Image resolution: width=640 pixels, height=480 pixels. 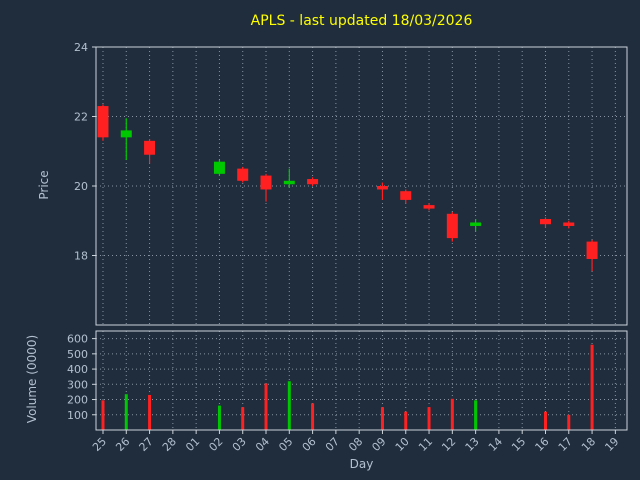 I want to click on chart-title: APLS - last updated 18/03/2026, so click(x=361, y=21).